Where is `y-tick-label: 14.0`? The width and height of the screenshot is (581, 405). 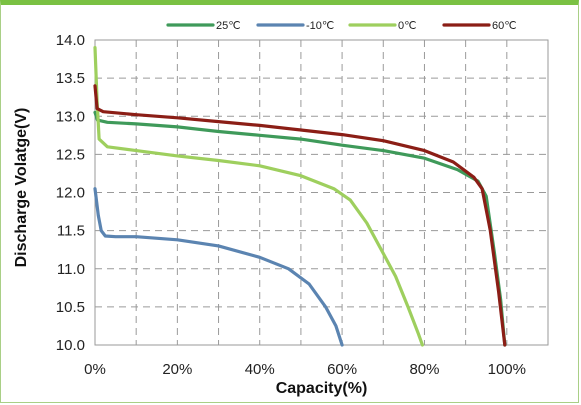
y-tick-label: 14.0 is located at coordinates (70, 40).